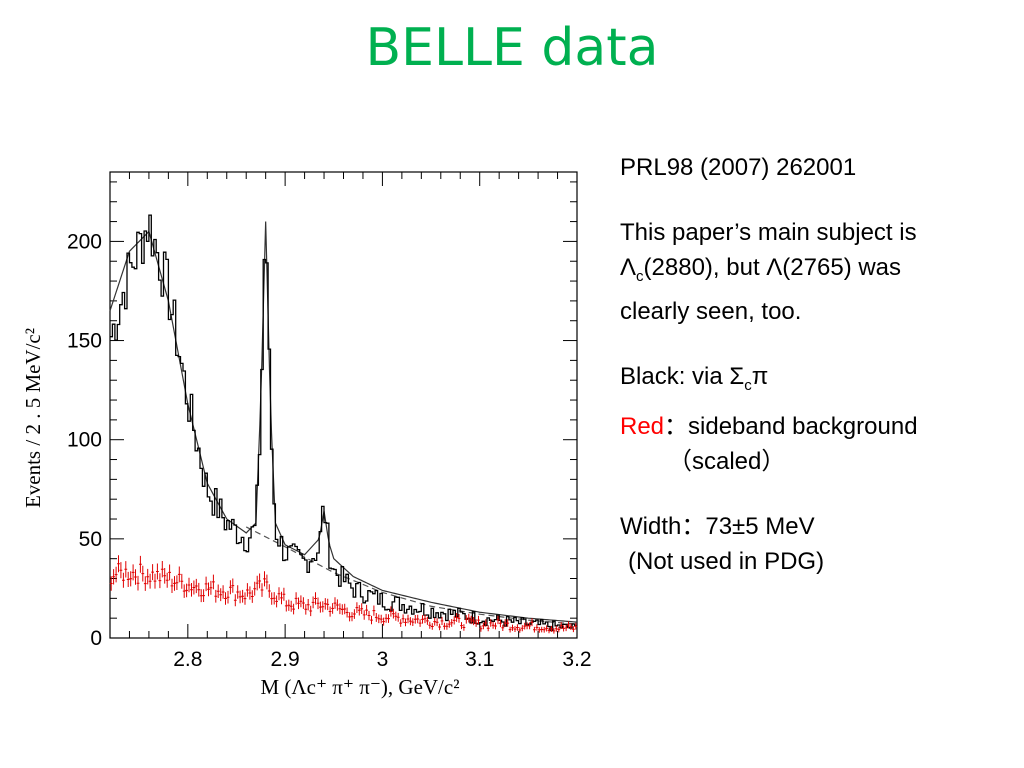 The width and height of the screenshot is (1024, 768). I want to click on sideband-points, so click(343, 594).